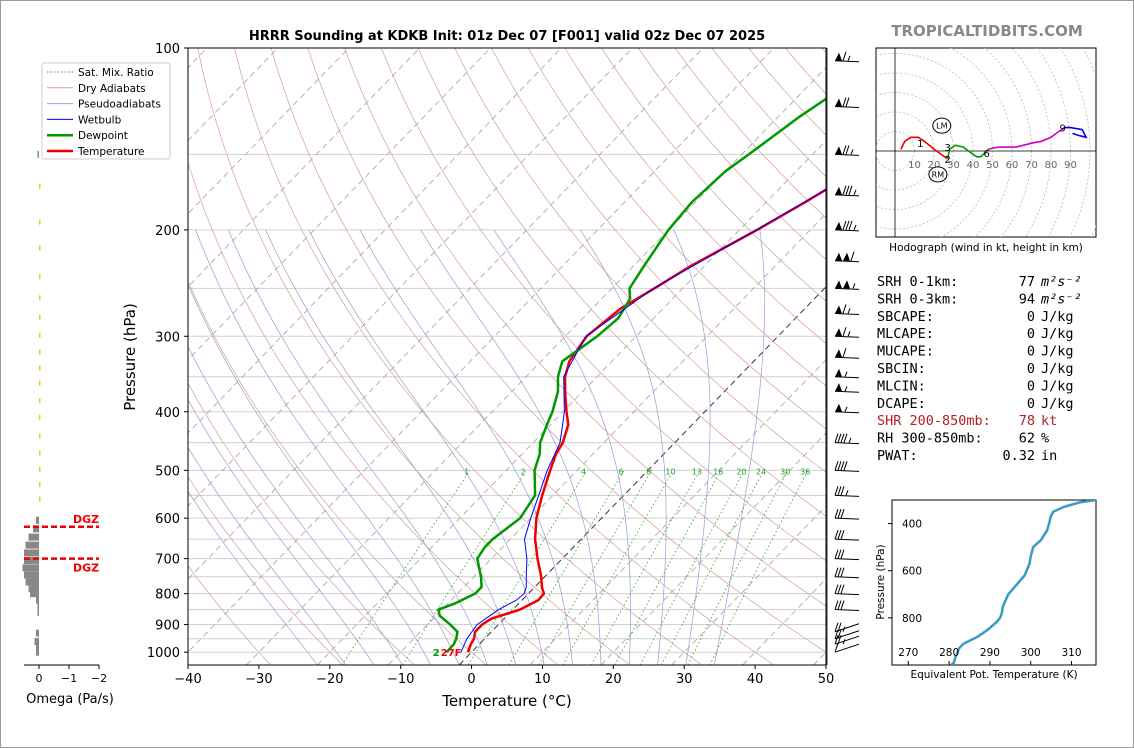 The image size is (1134, 748). Describe the element at coordinates (167, 413) in the screenshot. I see `y-tick-label: 400` at that location.